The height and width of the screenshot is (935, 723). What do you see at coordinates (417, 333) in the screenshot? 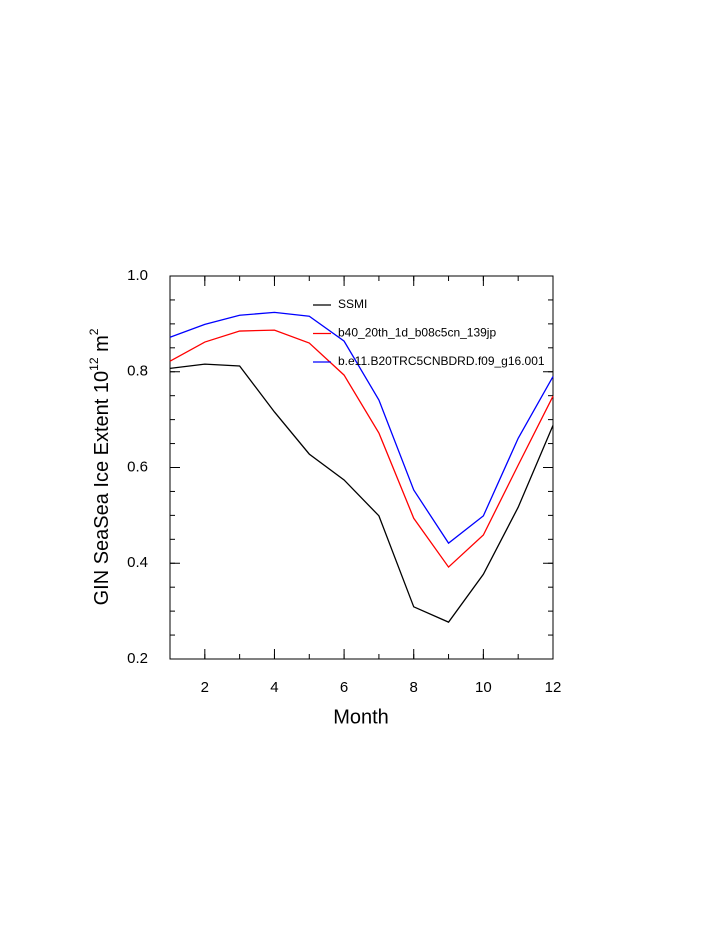
I see `legend-label: b40_20th_1d_b08c5cn_139jp` at bounding box center [417, 333].